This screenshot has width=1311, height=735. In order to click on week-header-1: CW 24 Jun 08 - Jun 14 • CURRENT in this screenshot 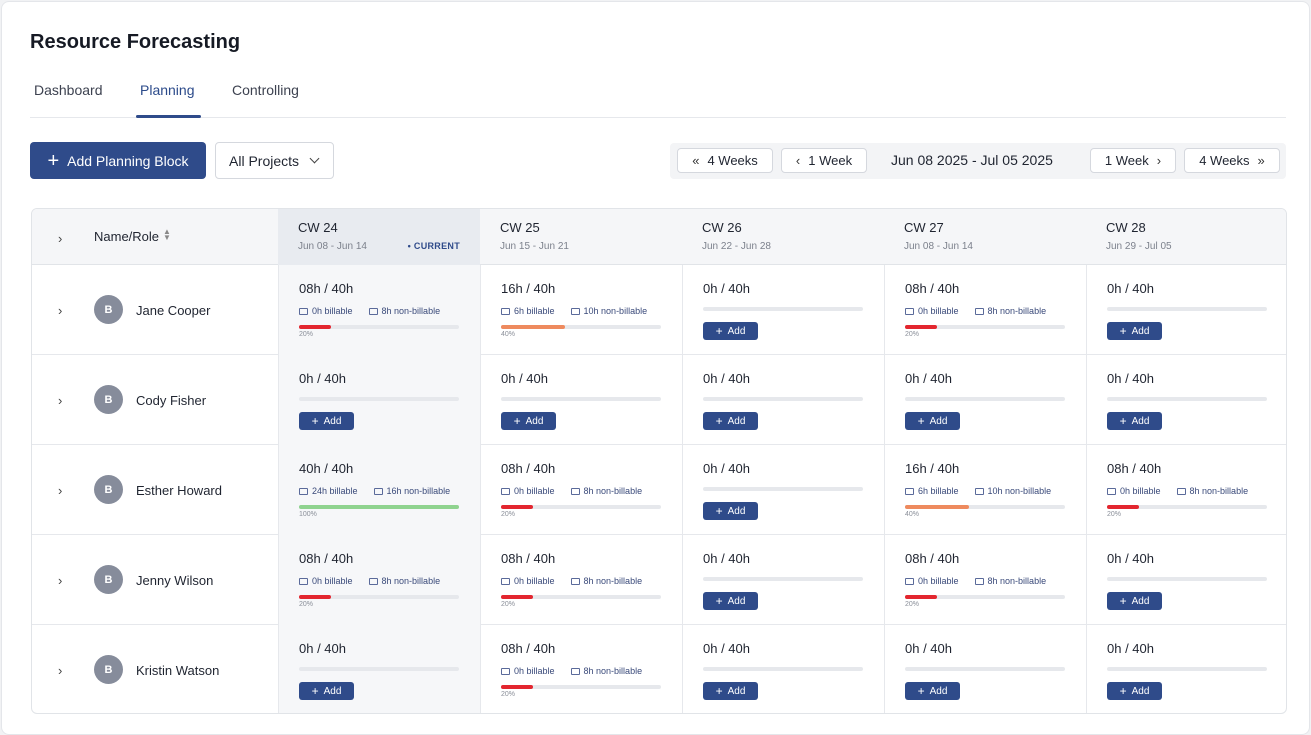, I will do `click(379, 237)`.